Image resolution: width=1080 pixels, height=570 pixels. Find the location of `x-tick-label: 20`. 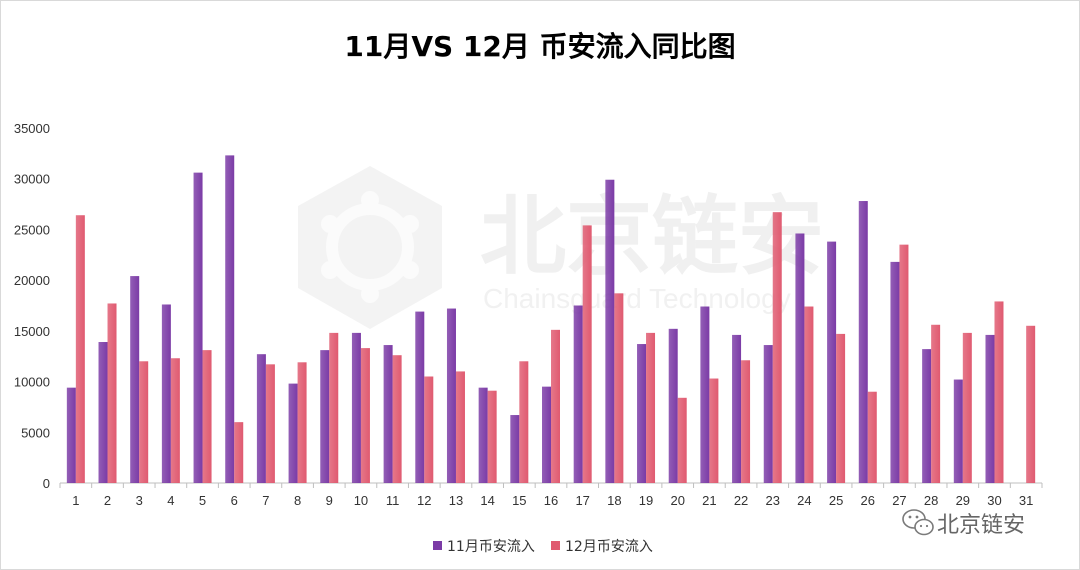

x-tick-label: 20 is located at coordinates (677, 500).